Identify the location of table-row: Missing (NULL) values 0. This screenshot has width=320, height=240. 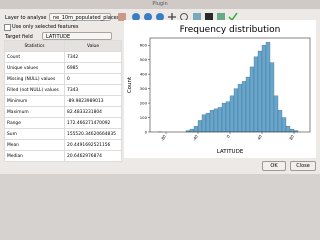
(62, 79).